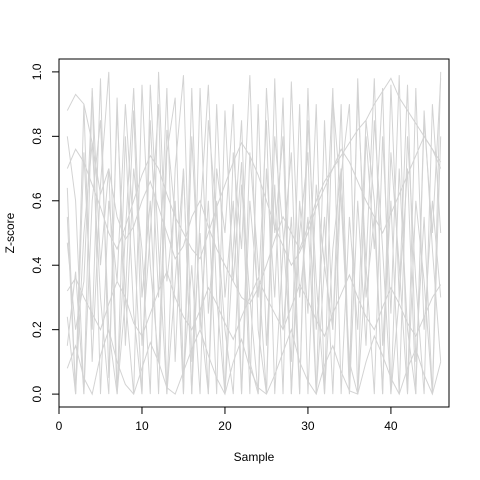 The width and height of the screenshot is (480, 480). Describe the element at coordinates (37, 200) in the screenshot. I see `y-tick-label: 0.6` at that location.